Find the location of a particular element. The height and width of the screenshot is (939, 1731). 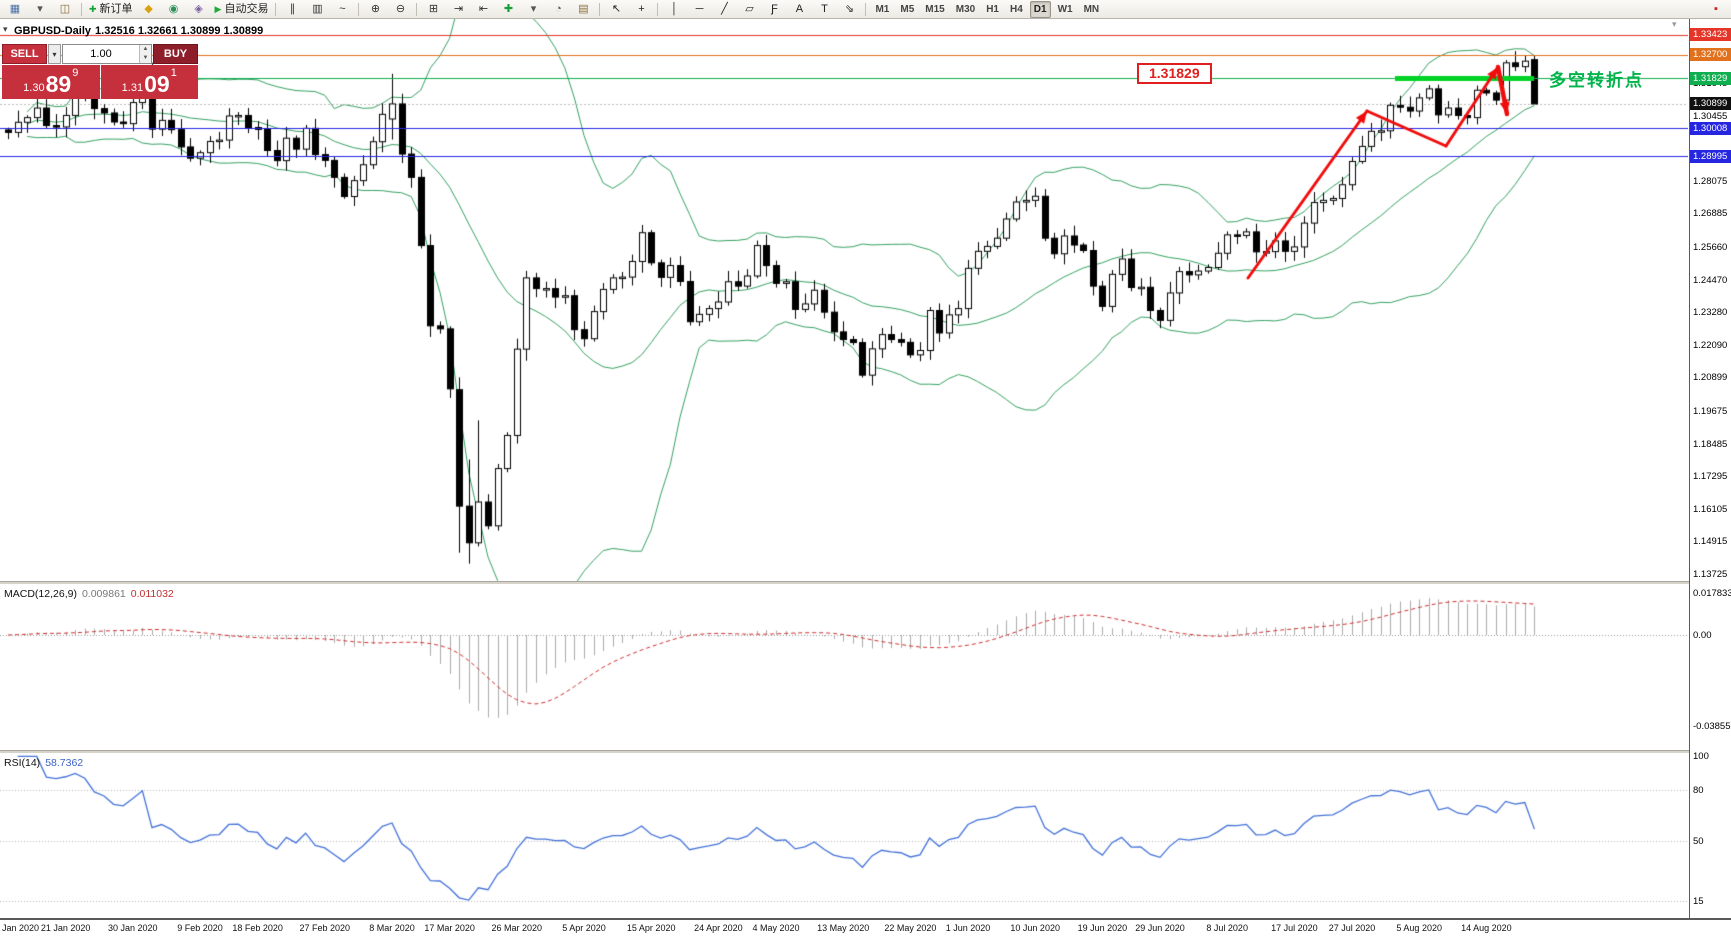

macd-name: MACD(12,26,9) is located at coordinates (40, 594).